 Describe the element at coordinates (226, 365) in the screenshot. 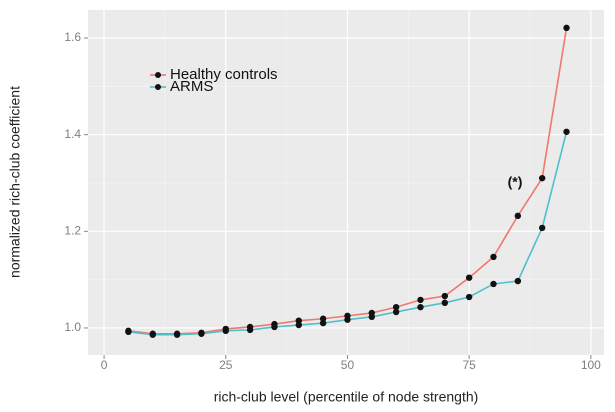

I see `x-tick-label: 25` at that location.